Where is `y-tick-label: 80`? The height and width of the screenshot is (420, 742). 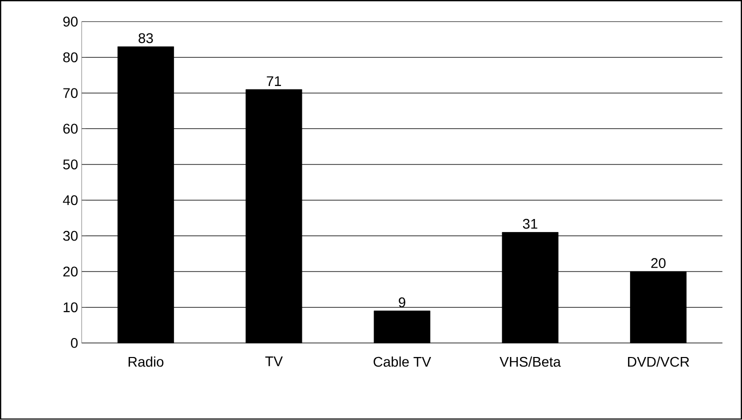
y-tick-label: 80 is located at coordinates (70, 57).